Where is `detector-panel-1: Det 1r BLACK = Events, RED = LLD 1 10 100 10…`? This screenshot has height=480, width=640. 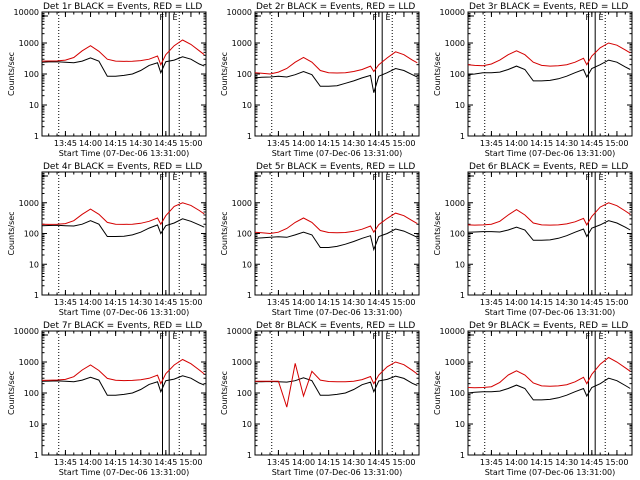
detector-panel-1: Det 1r BLACK = Events, RED = LLD 1 10 100 10… is located at coordinates (107, 80).